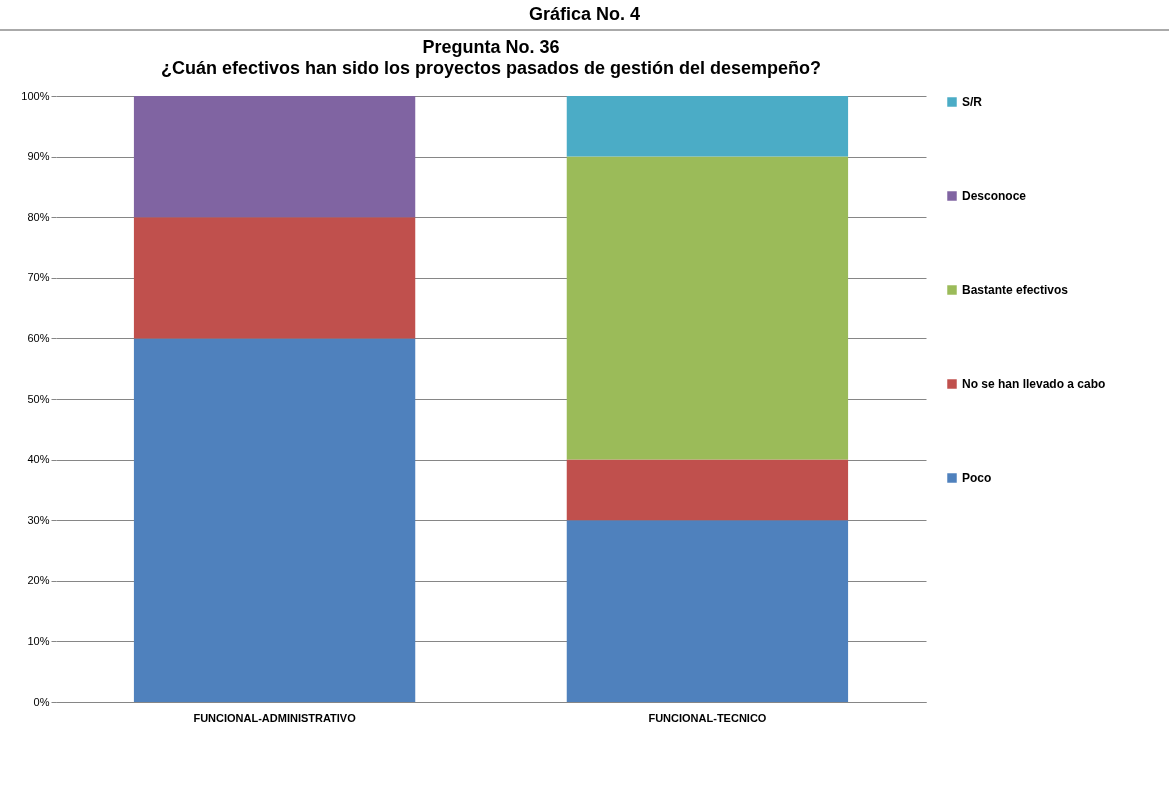  What do you see at coordinates (38, 337) in the screenshot?
I see `y-tick-label: 60%` at bounding box center [38, 337].